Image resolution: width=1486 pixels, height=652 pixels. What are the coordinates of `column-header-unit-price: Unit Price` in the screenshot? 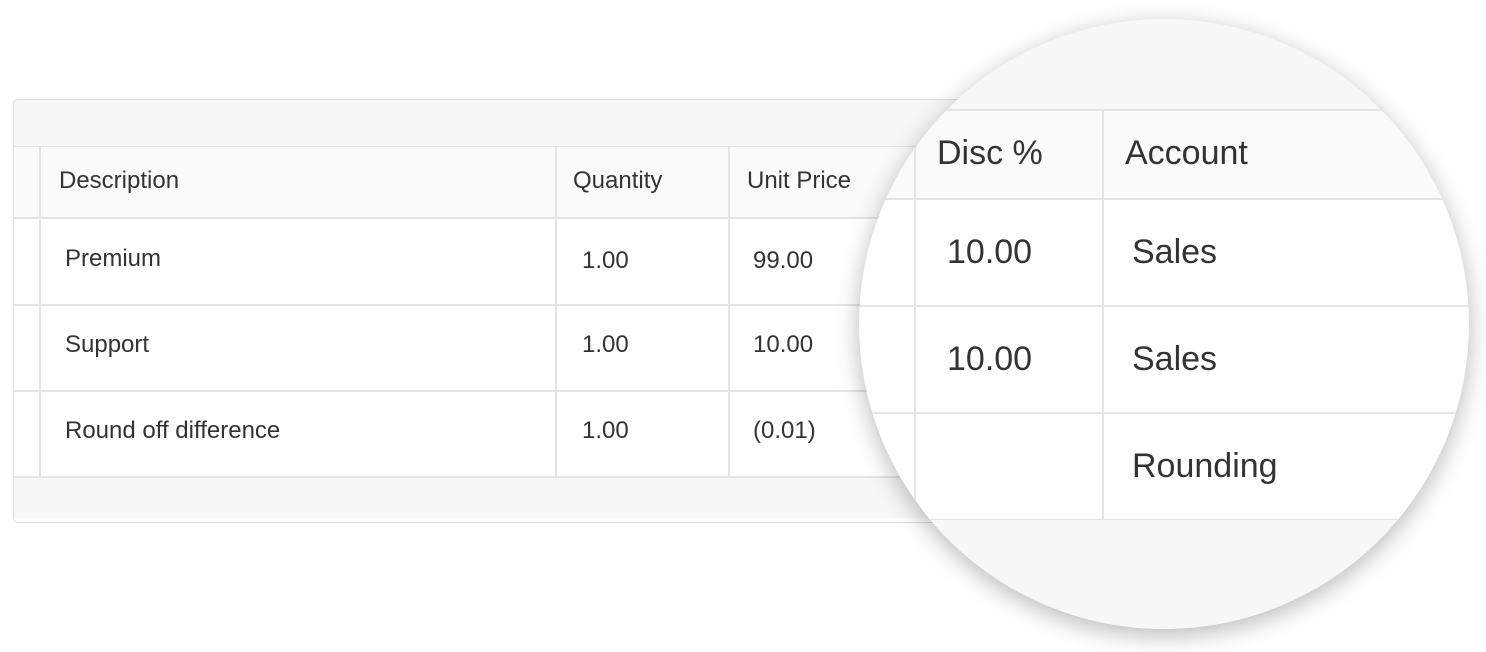 It's located at (799, 180).